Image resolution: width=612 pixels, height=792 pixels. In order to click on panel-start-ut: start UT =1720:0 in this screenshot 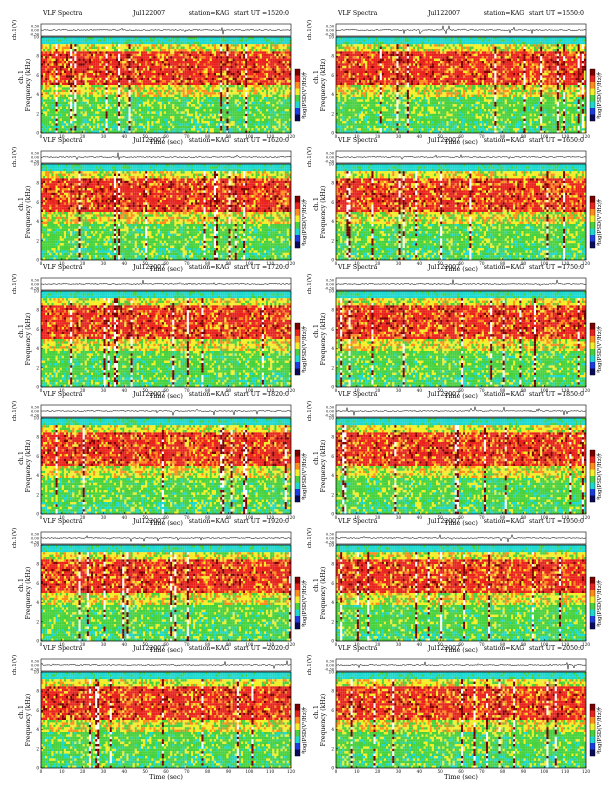, I will do `click(261, 267)`.